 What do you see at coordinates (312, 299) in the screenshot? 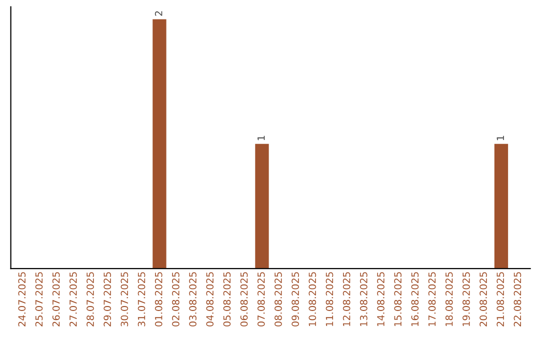
I see `x-tick-label: 10.08.2025` at bounding box center [312, 299].